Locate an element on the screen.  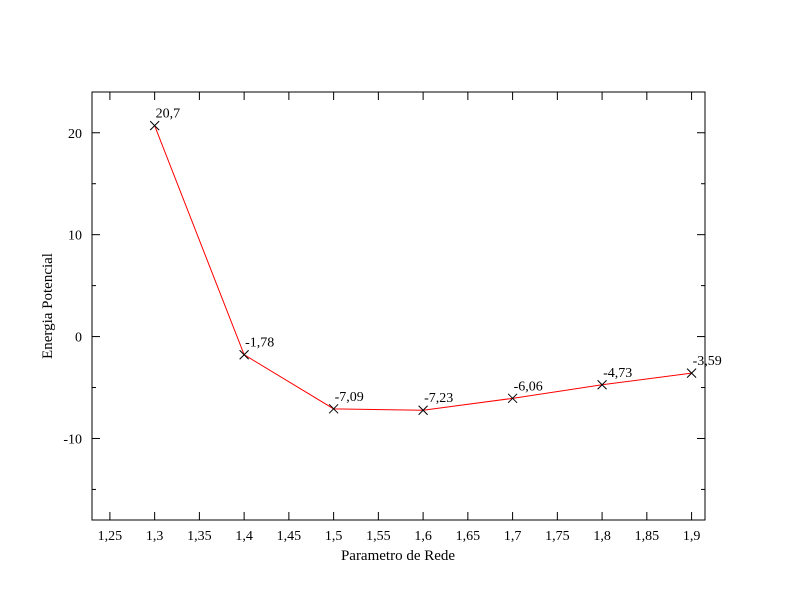
data-label: -1,78 is located at coordinates (259, 343).